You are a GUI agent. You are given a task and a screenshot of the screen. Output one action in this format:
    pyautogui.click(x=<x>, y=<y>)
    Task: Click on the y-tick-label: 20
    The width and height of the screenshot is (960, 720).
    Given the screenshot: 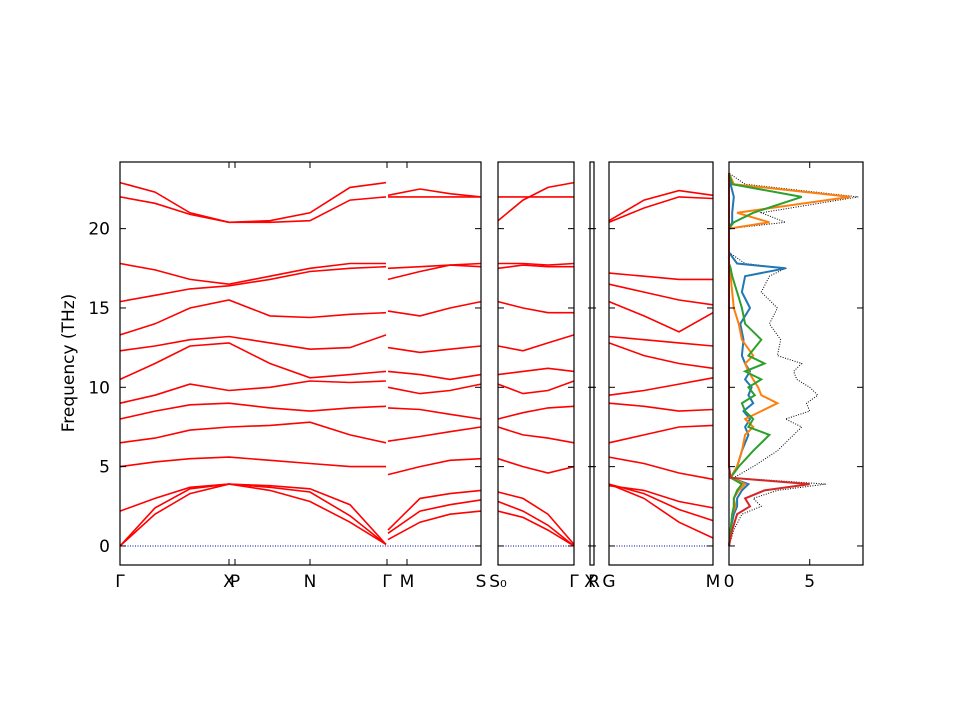 What is the action you would take?
    pyautogui.click(x=99, y=230)
    